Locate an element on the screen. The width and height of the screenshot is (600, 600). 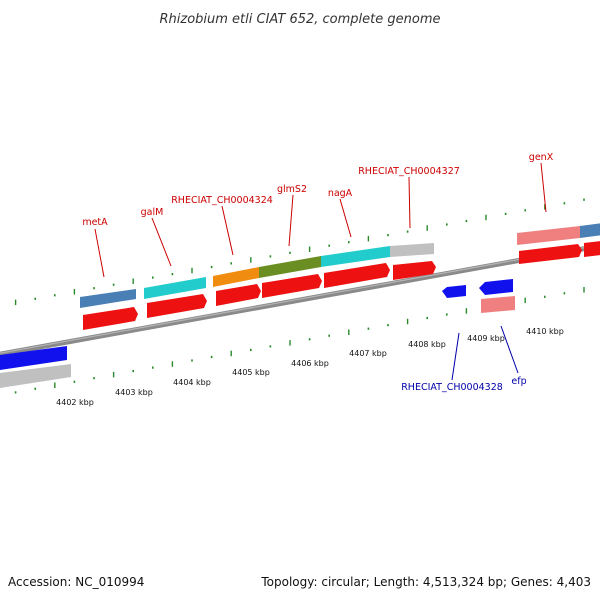
gene-label-genX: genX is located at coordinates (541, 157).